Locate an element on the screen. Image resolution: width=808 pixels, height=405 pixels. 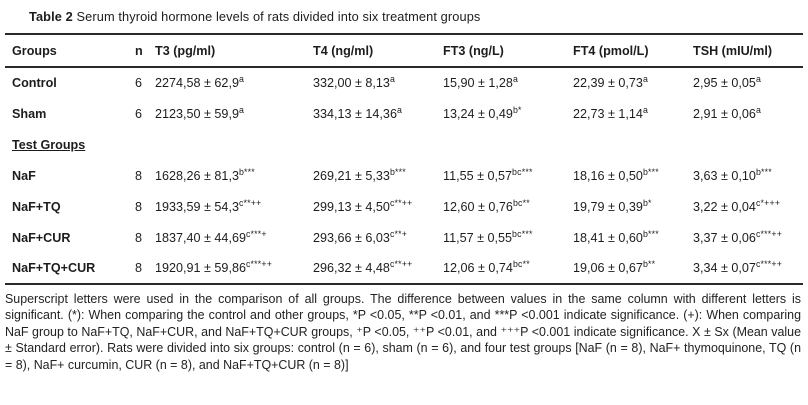
value-cell: 3,34 ± 0,07c***++ is located at coordinates (748, 268).